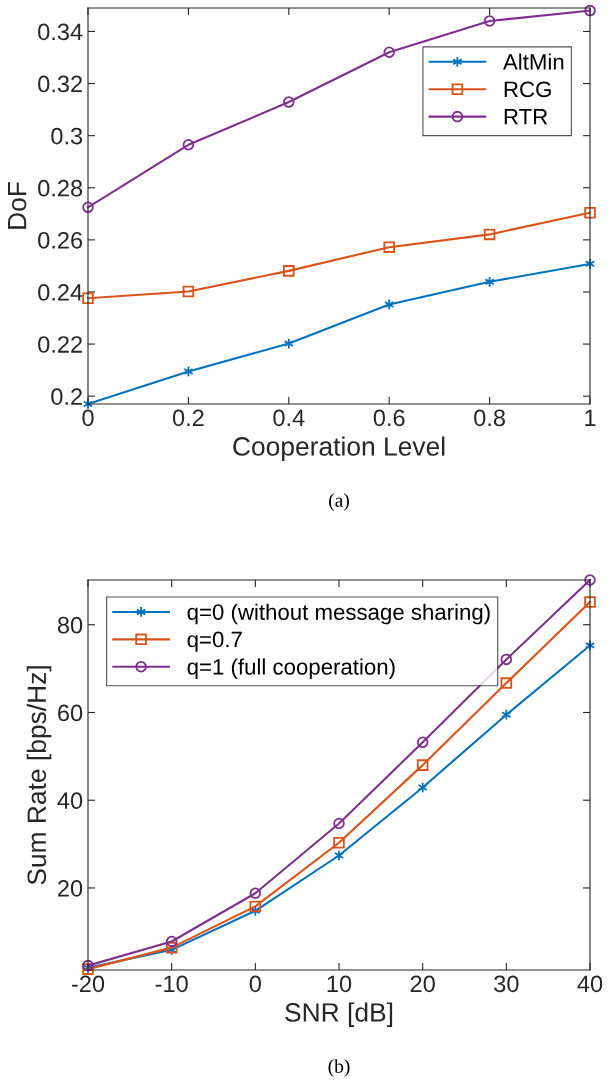  I want to click on x-tick-label: 0.6, so click(389, 418).